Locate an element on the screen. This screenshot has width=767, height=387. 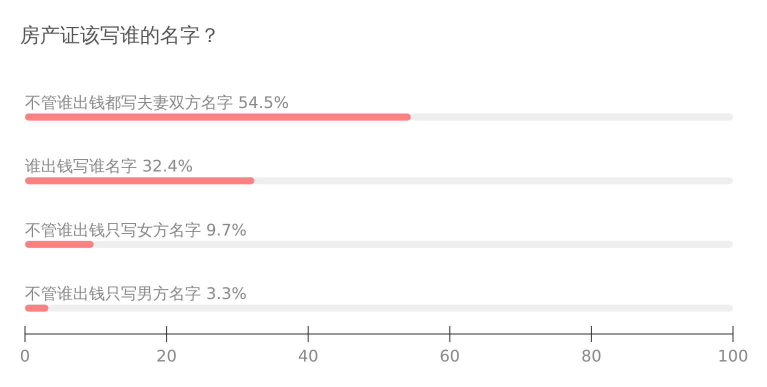
y-tick-label: 谁出钱写谁名字 32.4% is located at coordinates (109, 166).